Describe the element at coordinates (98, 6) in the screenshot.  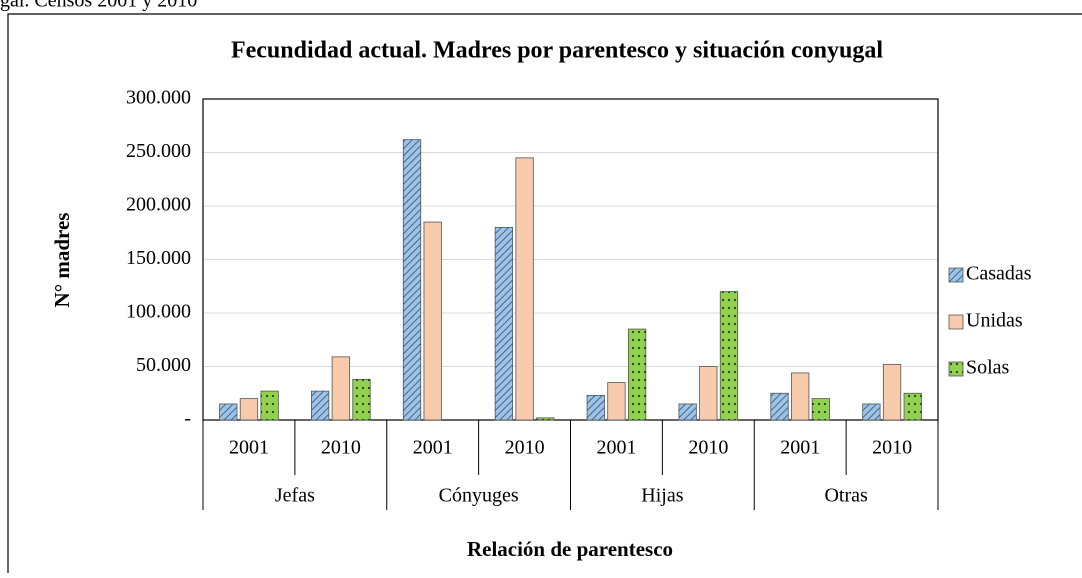
I see `caption: gal. Censos 2001 y 2010` at that location.